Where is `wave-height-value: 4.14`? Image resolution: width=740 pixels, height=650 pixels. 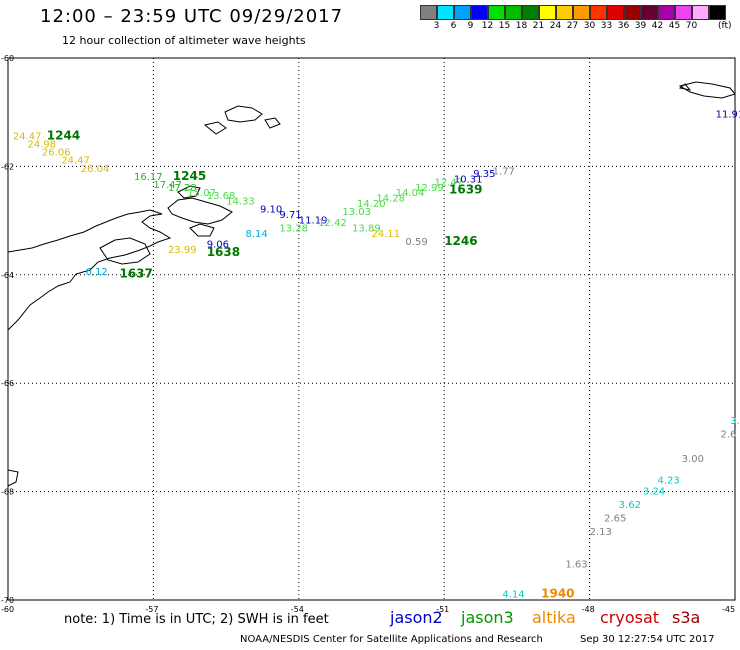
wave-height-value: 4.14 is located at coordinates (513, 594).